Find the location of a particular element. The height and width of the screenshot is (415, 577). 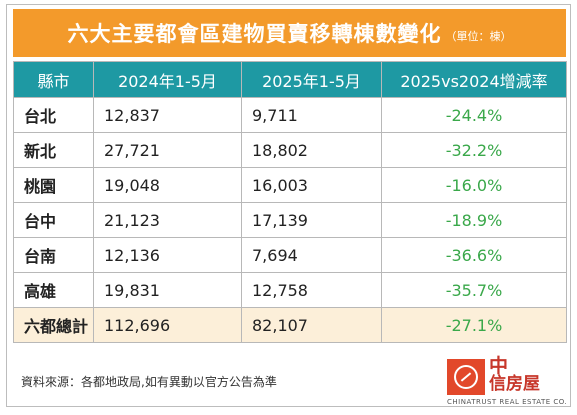

logo-name-bottom: 信房屋 is located at coordinates (514, 384).